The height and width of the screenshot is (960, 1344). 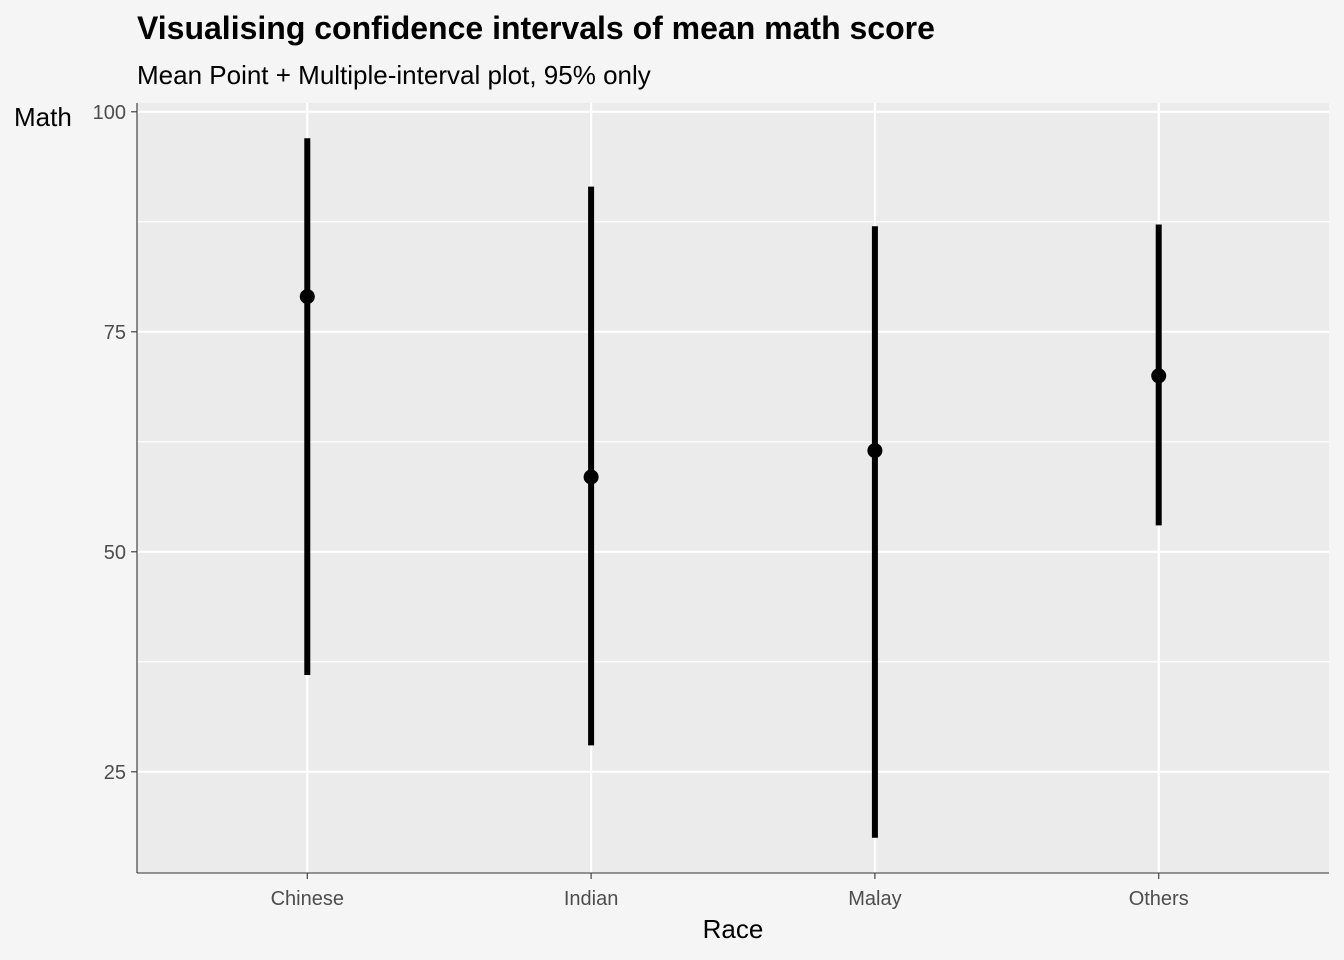 What do you see at coordinates (591, 899) in the screenshot?
I see `x-tick-label: Indian` at bounding box center [591, 899].